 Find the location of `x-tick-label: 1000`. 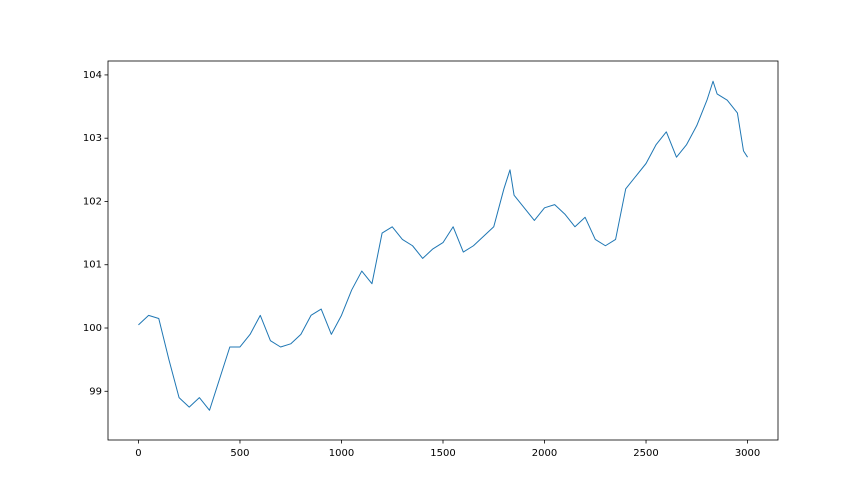

x-tick-label: 1000 is located at coordinates (341, 453).